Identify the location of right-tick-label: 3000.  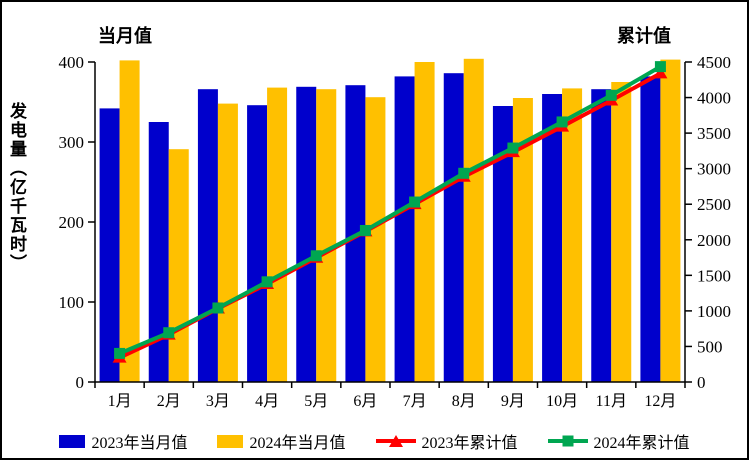
(714, 169).